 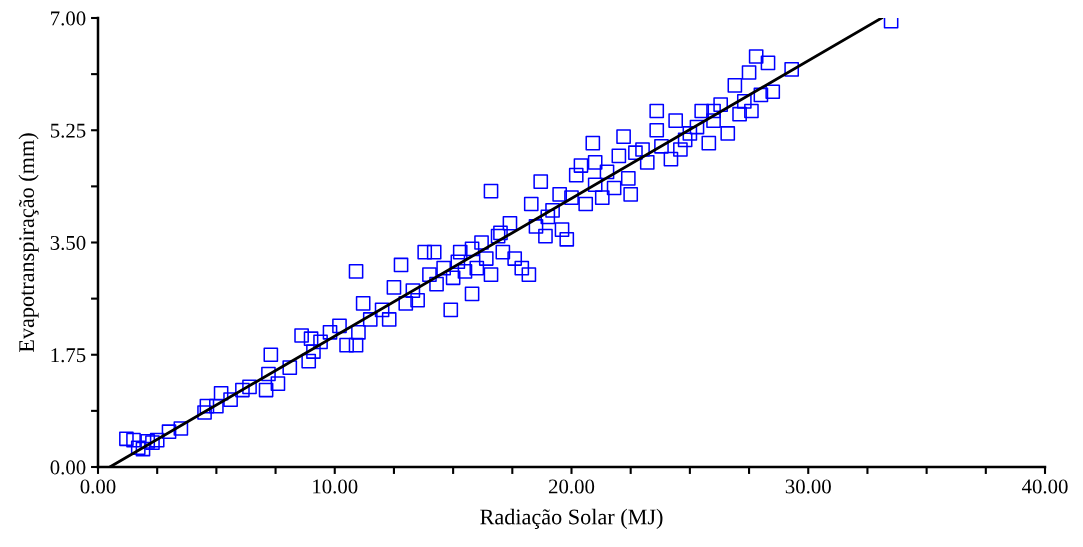 I want to click on x-tick-label: 30.00, so click(x=808, y=486).